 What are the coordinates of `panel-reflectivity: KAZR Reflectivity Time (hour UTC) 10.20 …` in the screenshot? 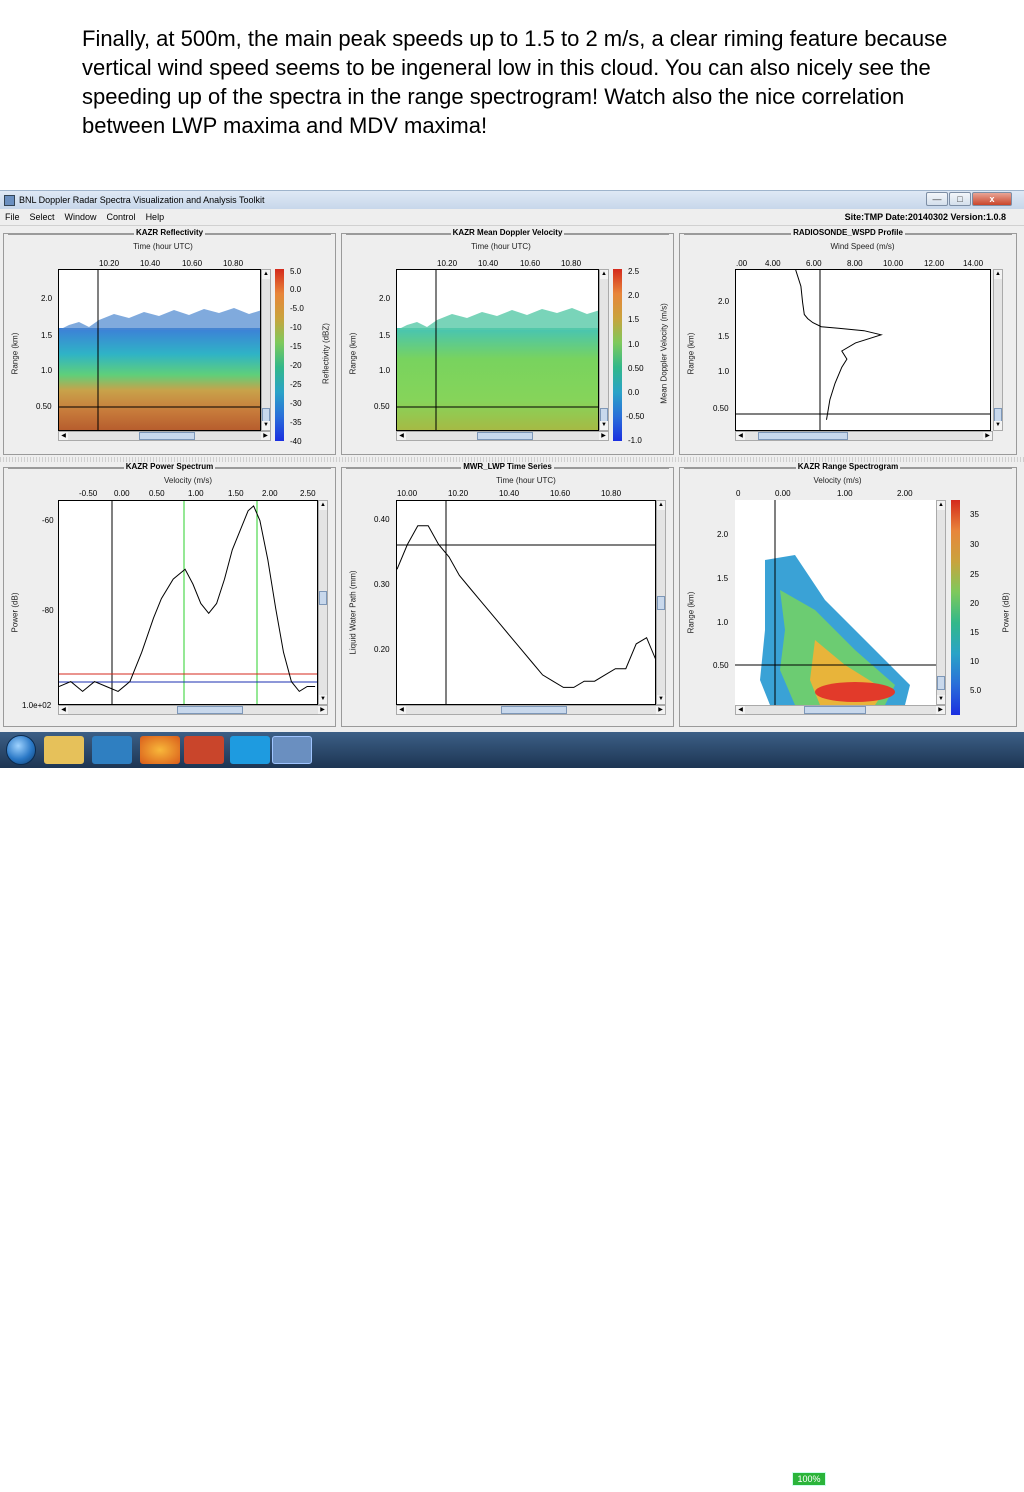 It's located at (169, 341).